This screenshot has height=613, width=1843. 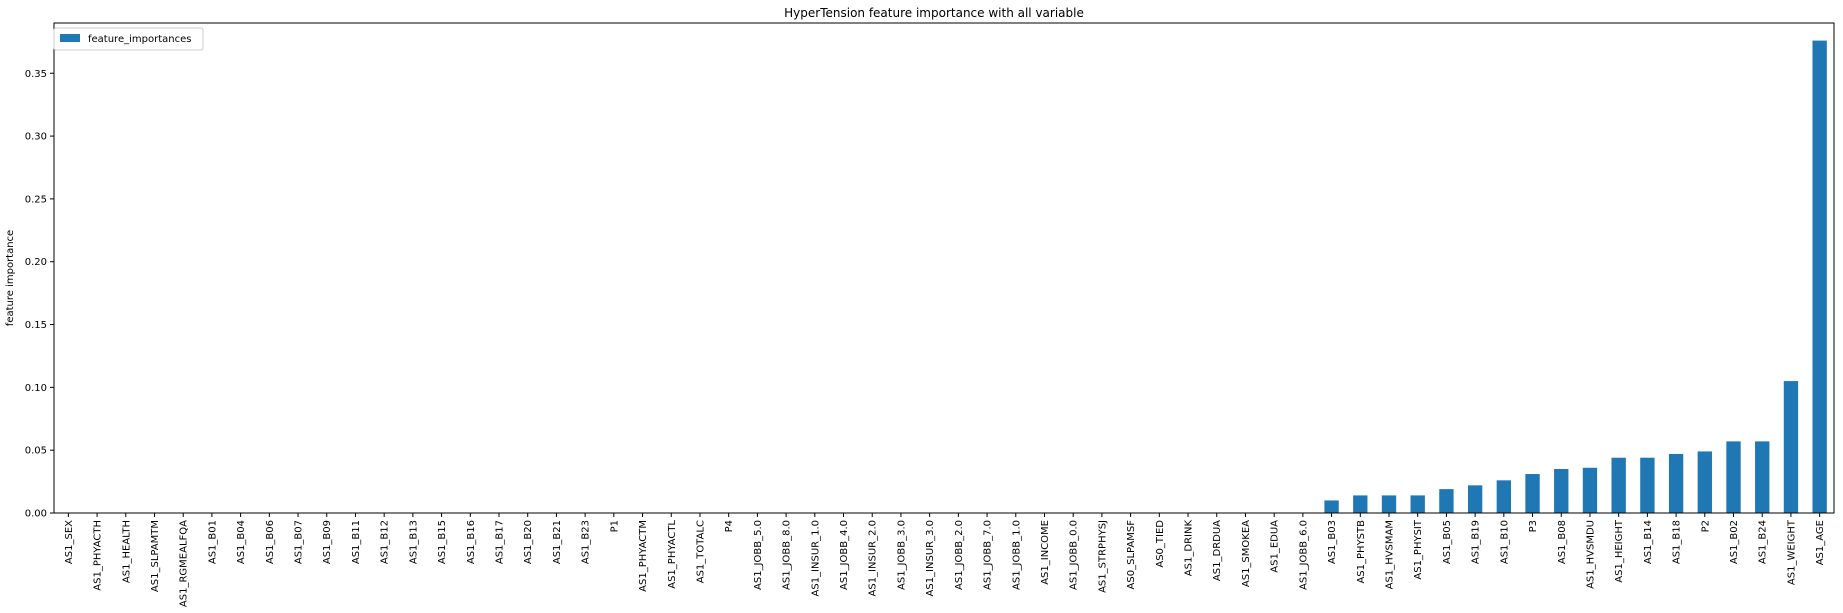 What do you see at coordinates (1275, 546) in the screenshot?
I see `x-tick-label: AS1_EDUA` at bounding box center [1275, 546].